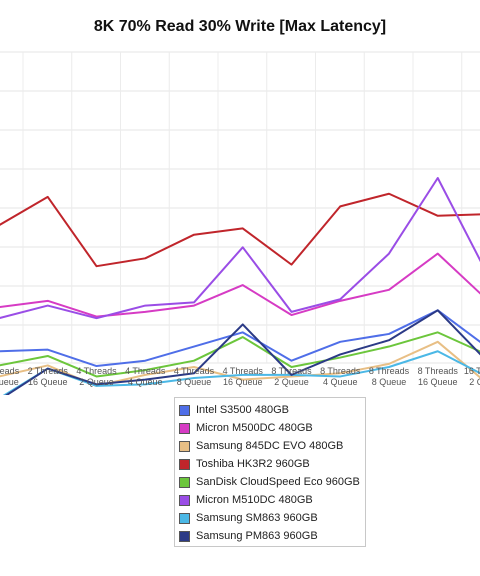 This screenshot has height=576, width=480. I want to click on legend-item: Micron M500DC 480GB, so click(272, 428).